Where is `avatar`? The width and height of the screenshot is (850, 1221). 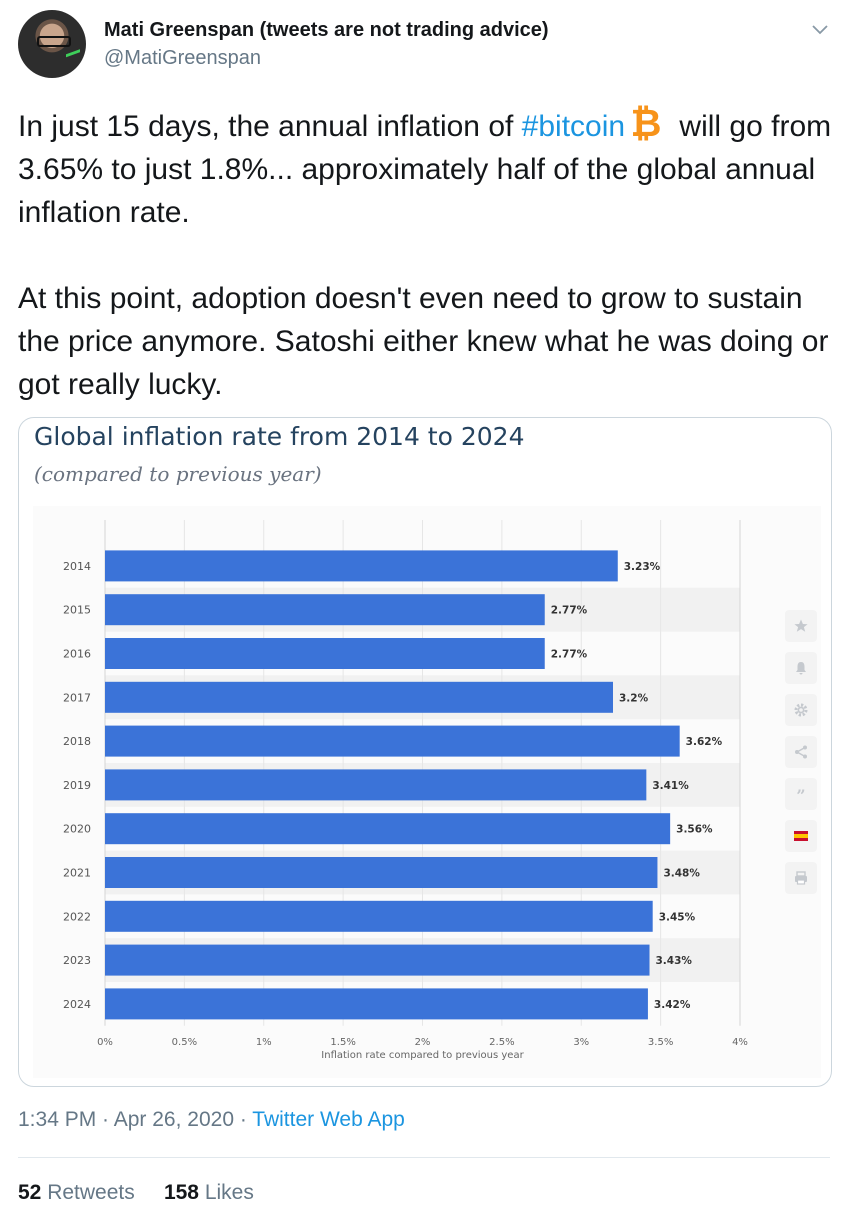
avatar is located at coordinates (52, 44).